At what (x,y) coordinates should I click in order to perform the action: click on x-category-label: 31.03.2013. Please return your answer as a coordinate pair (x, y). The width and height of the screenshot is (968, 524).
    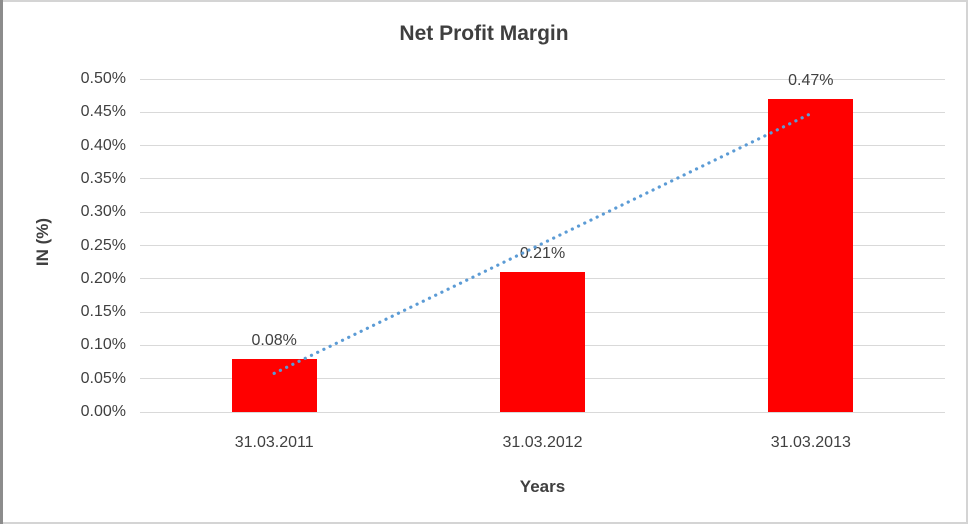
    Looking at the image, I should click on (810, 442).